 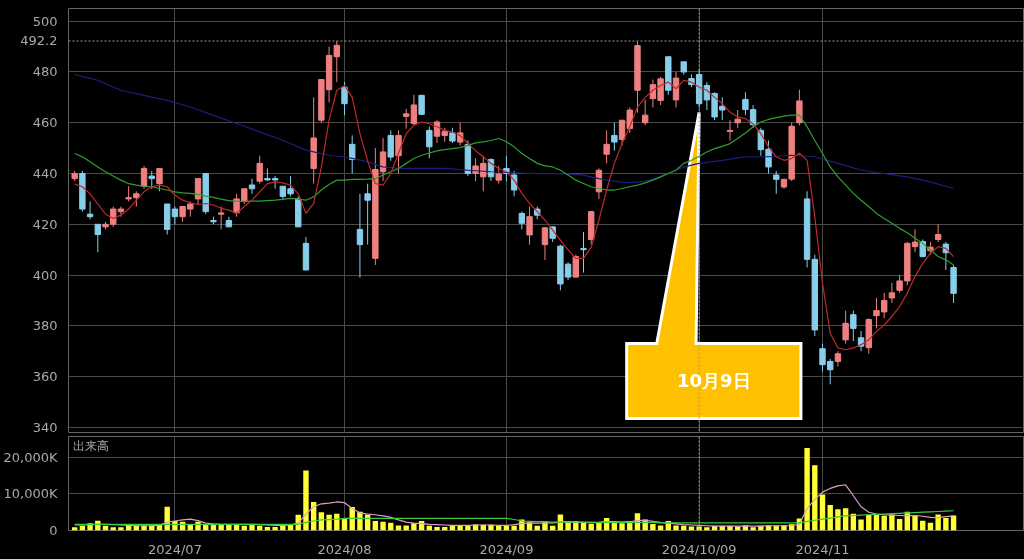 I want to click on y-tick-label: 500, so click(x=45, y=21).